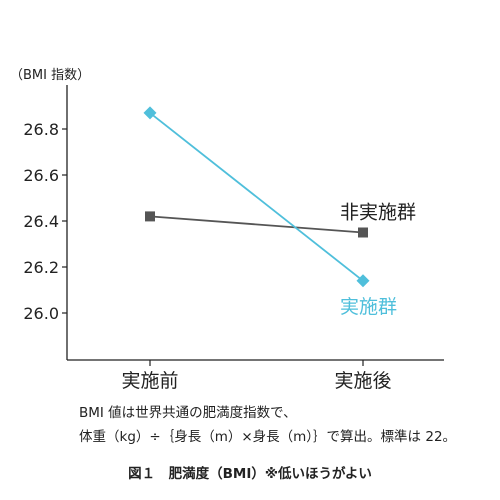 Image resolution: width=500 pixels, height=500 pixels. I want to click on series-label: 実施群, so click(368, 307).